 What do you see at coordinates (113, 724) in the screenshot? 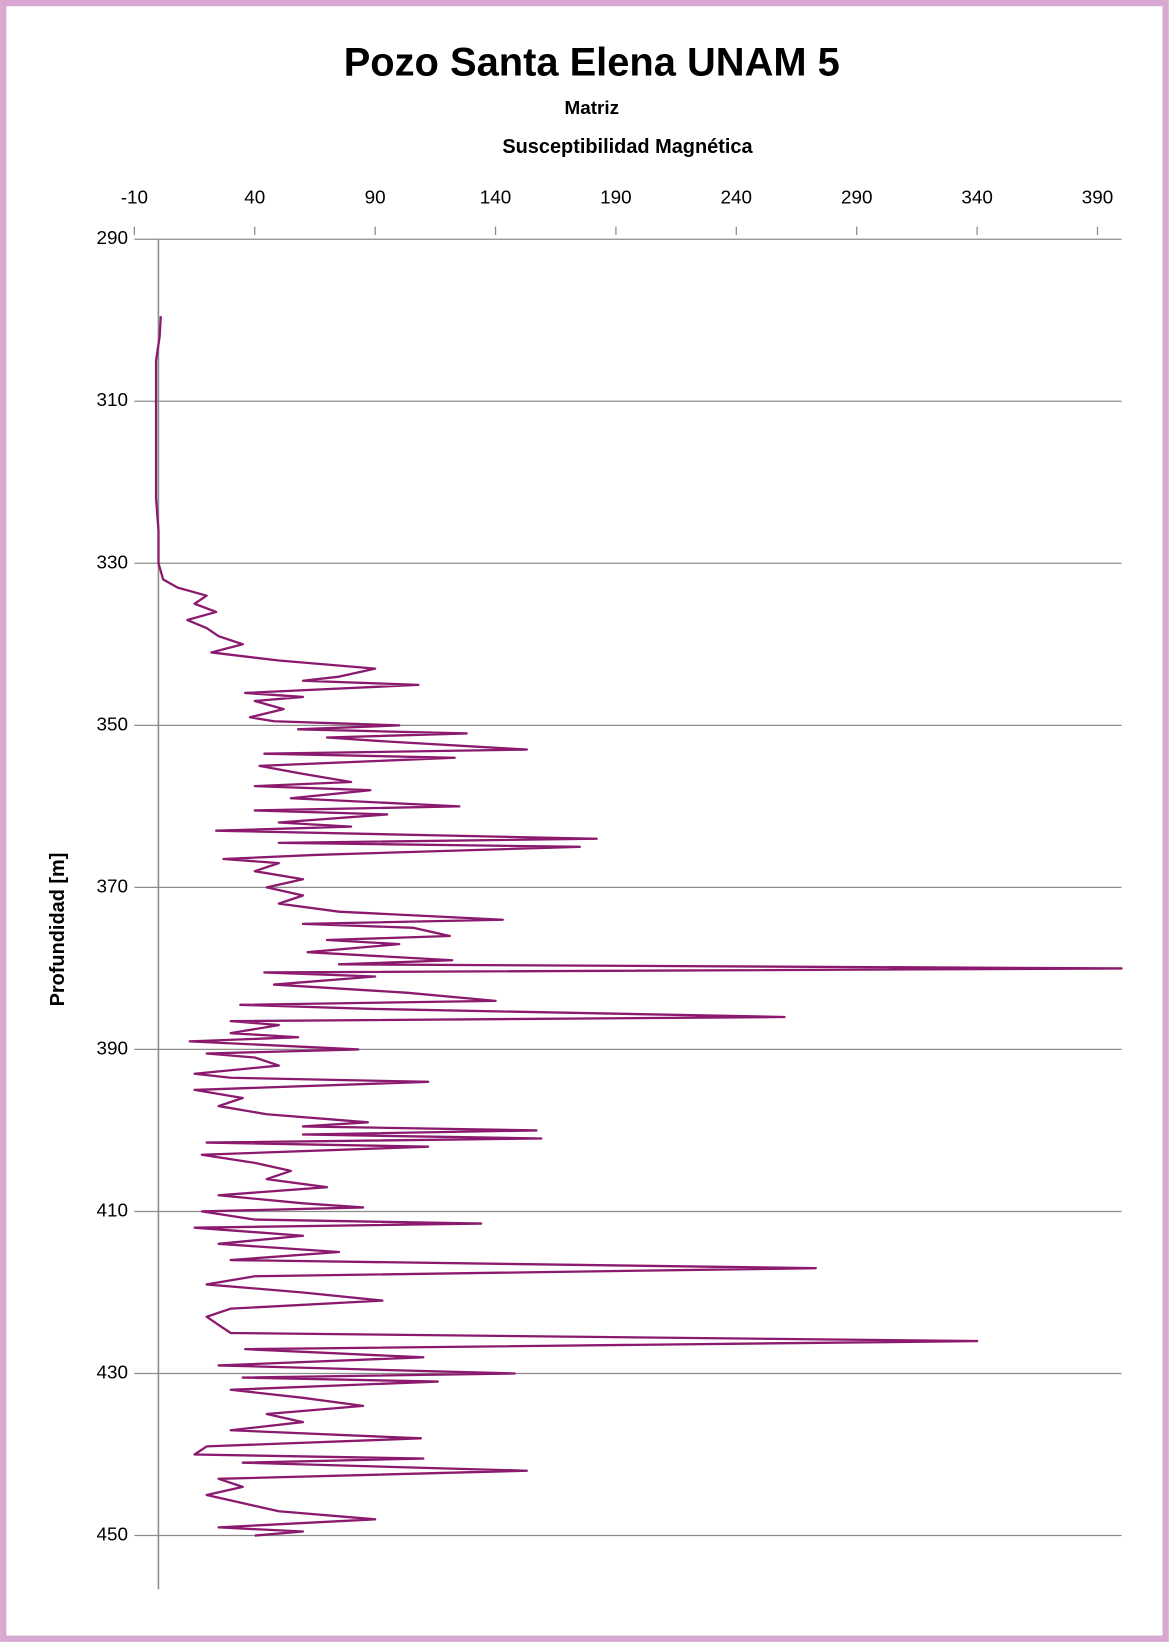
I see `y-tick-label: 350` at bounding box center [113, 724].